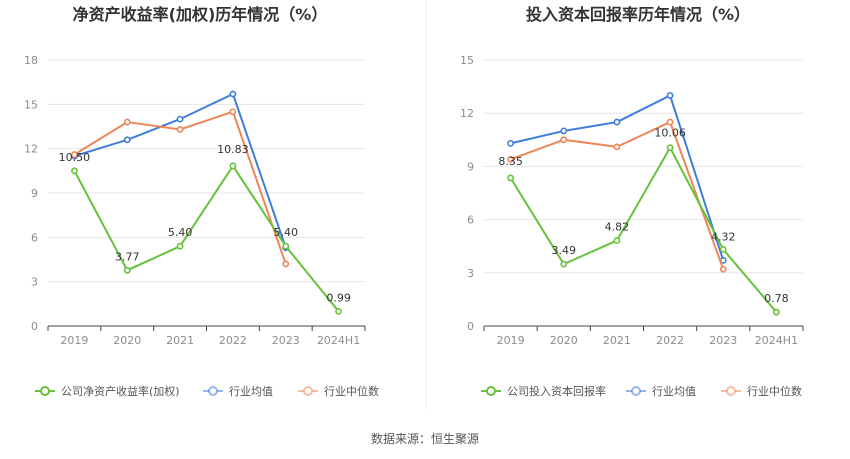 Image resolution: width=850 pixels, height=459 pixels. Describe the element at coordinates (31, 60) in the screenshot. I see `y-tick-label: 18` at that location.